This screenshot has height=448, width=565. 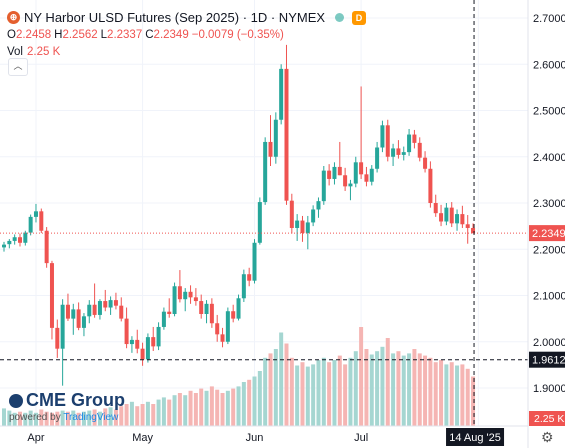 I want to click on collapse-legend-button: ︿, so click(x=18, y=67).